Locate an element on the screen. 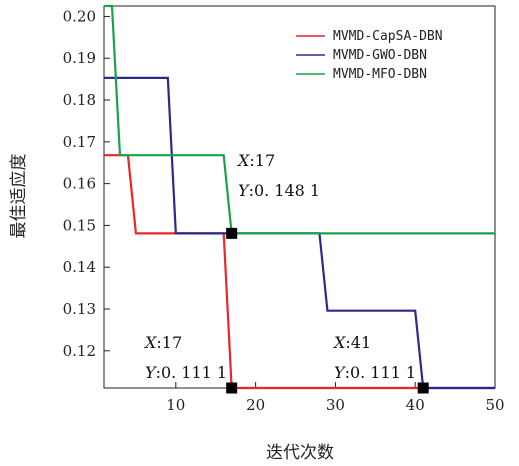 The height and width of the screenshot is (466, 519). y-tick-label: 0.15 is located at coordinates (79, 225).